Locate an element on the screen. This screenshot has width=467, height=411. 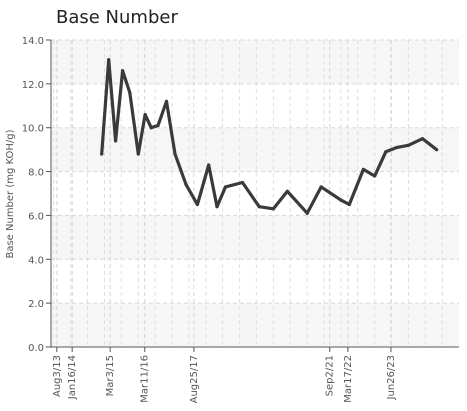
y-tick-label: 6.0 is located at coordinates (36, 216).